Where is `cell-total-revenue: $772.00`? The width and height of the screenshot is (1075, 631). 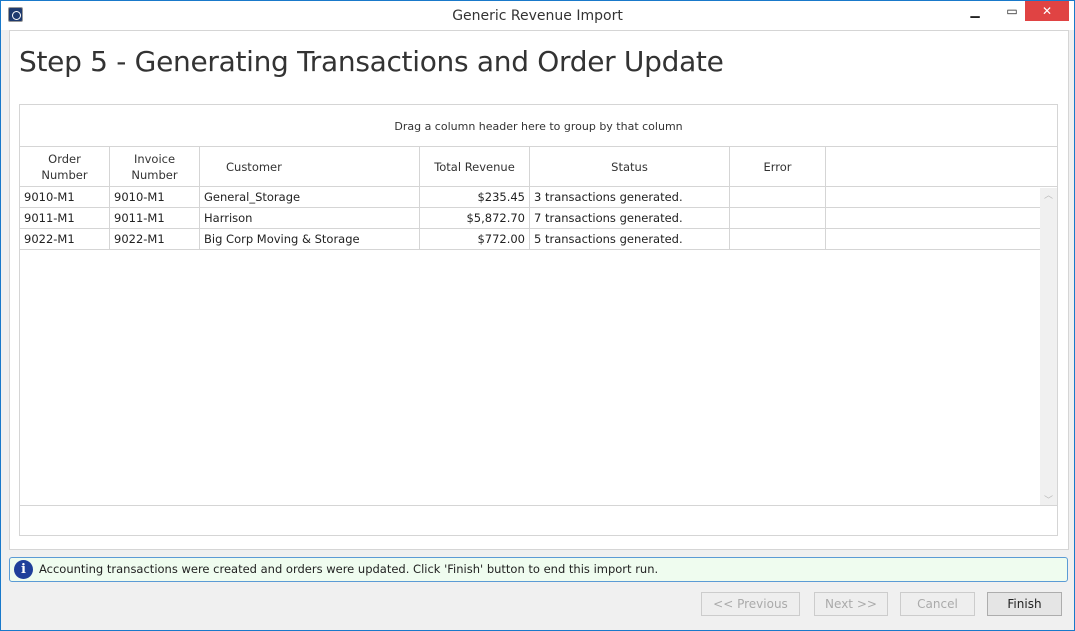 cell-total-revenue: $772.00 is located at coordinates (475, 239).